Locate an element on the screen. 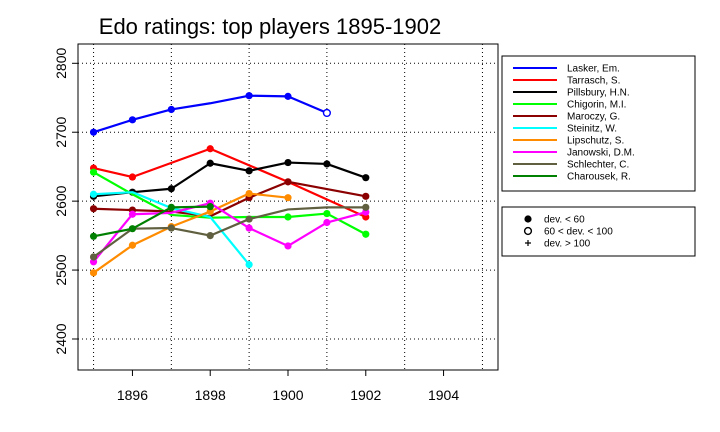  y-tick-label: 2700 is located at coordinates (61, 131).